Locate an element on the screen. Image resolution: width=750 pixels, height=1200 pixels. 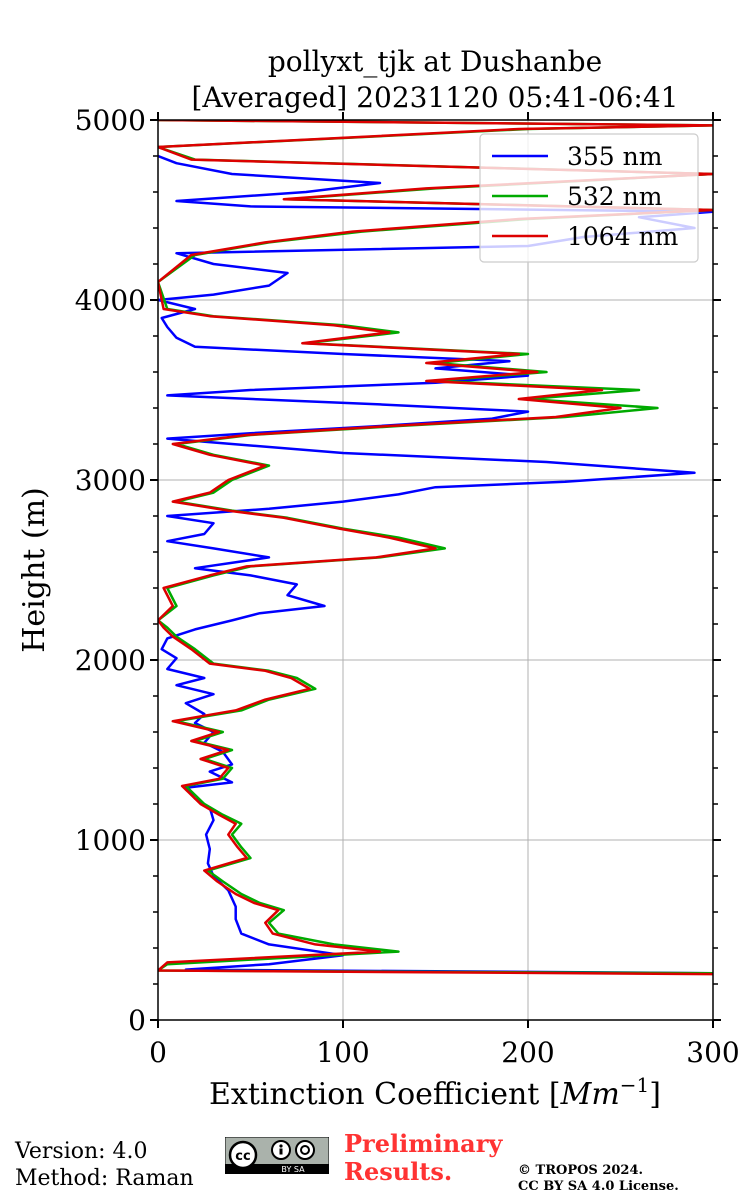
version-text: Version: 4.0 is located at coordinates (81, 1151).